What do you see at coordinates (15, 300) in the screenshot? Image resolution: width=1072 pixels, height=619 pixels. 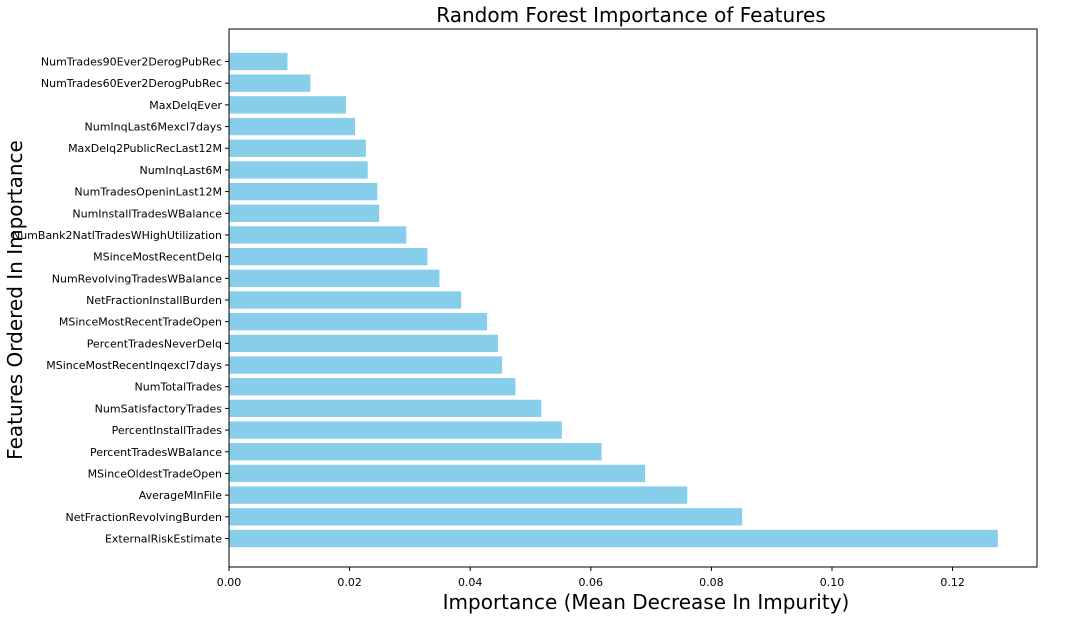 I see `y-axis-title: Features Ordered In Importance` at bounding box center [15, 300].